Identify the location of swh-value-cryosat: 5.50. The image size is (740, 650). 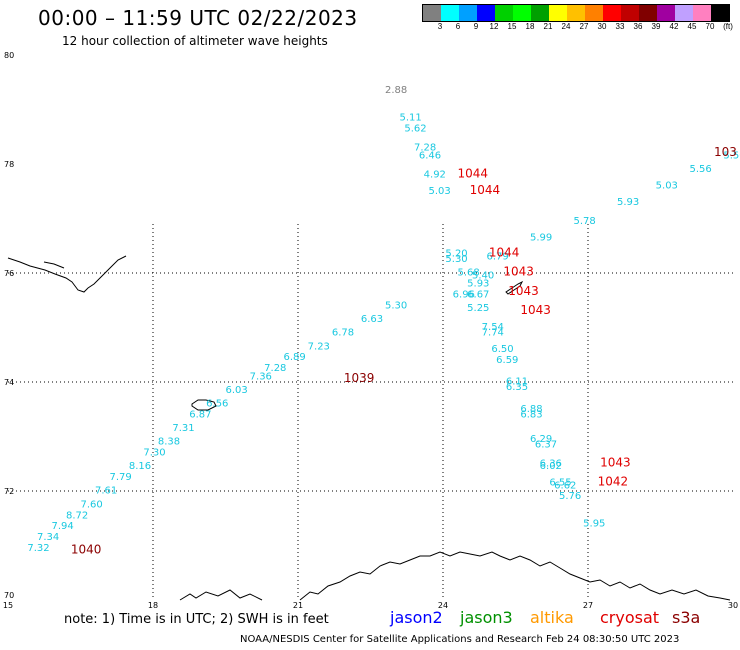
(731, 156).